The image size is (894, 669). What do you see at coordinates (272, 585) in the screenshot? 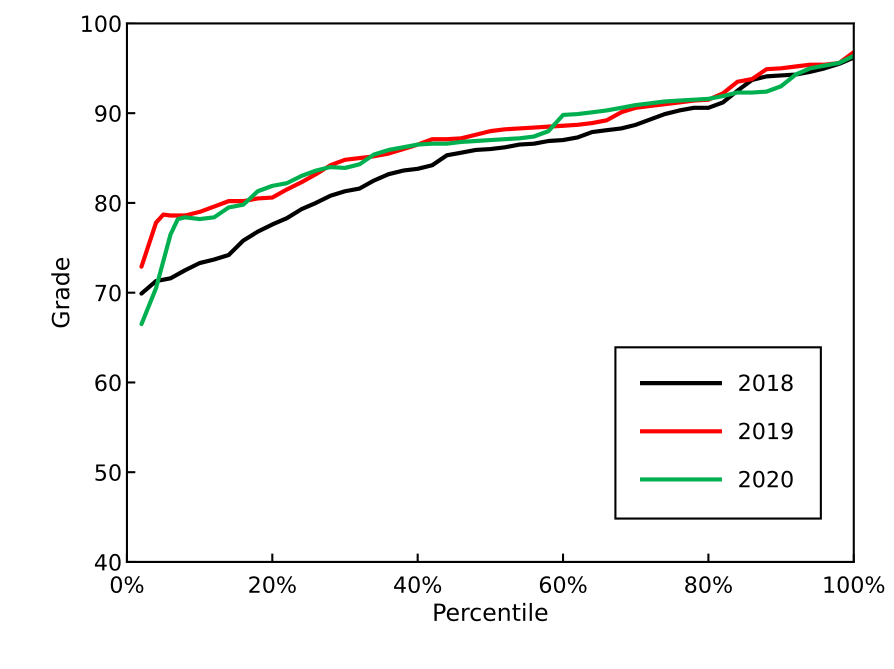
I see `x-tick-label: 20%` at bounding box center [272, 585].